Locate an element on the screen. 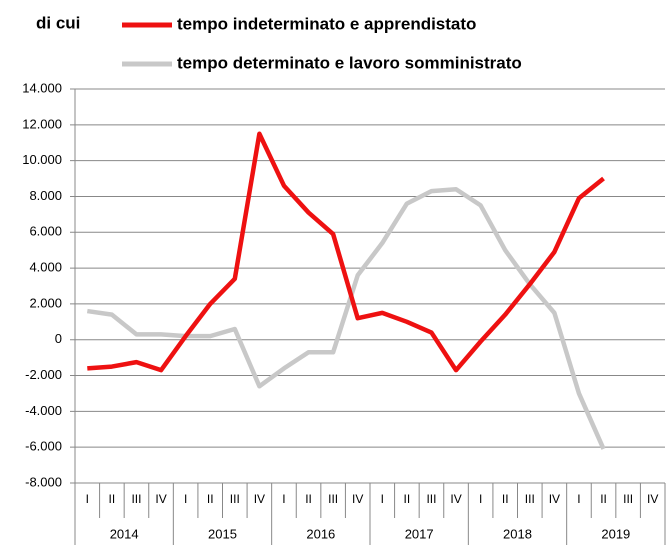  legend-label: tempo determinato e lavoro somministrato is located at coordinates (349, 62).